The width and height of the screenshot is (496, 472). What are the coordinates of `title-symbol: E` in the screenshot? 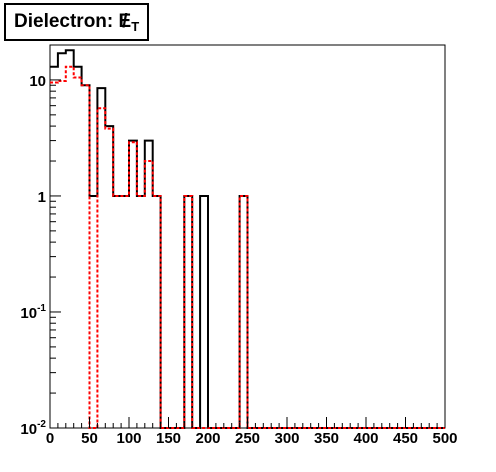 It's located at (125, 21).